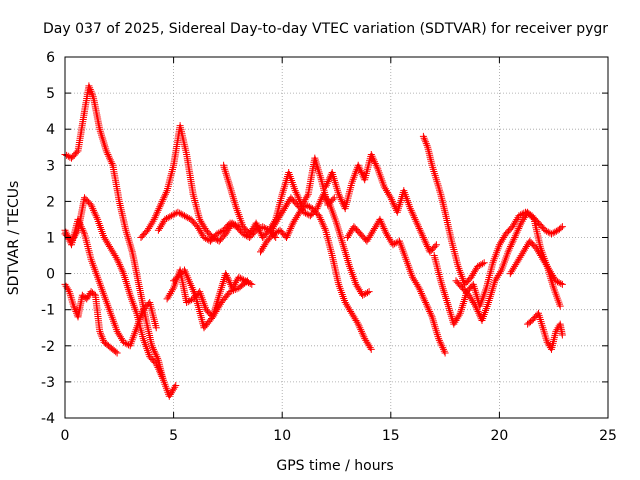 Image resolution: width=640 pixels, height=480 pixels. What do you see at coordinates (50, 58) in the screenshot?
I see `y-tick-label: 6` at bounding box center [50, 58].